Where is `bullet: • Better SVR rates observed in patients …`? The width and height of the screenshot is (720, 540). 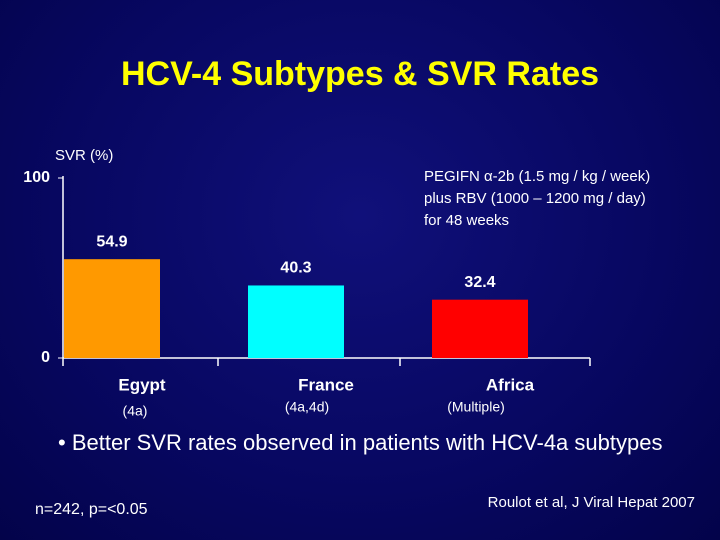
bullet: • Better SVR rates observed in patients … is located at coordinates (360, 442).